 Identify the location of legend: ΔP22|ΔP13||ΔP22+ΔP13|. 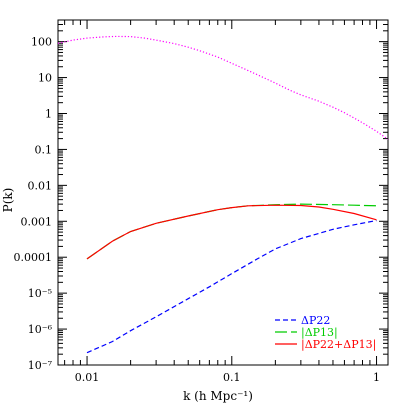
(325, 333).